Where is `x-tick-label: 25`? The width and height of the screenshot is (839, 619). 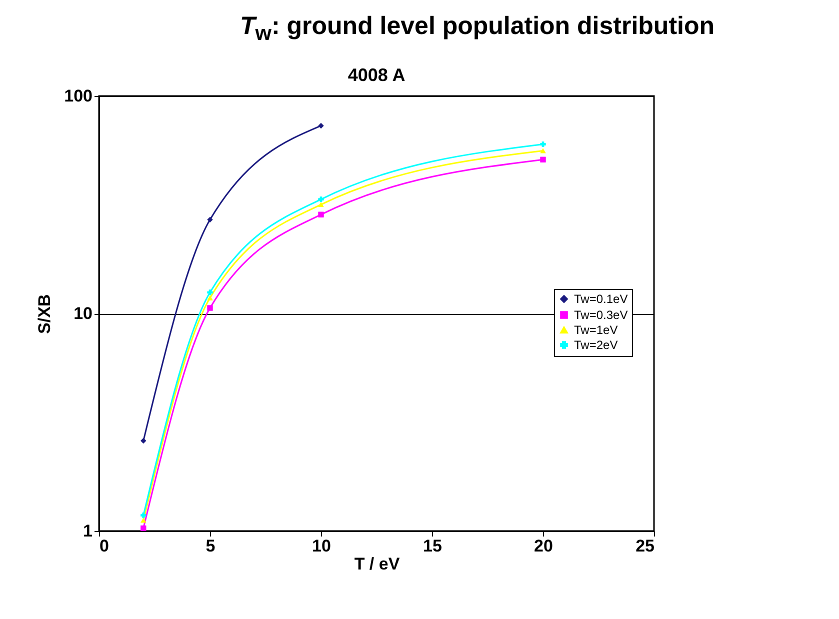 x-tick-label: 25 is located at coordinates (645, 546).